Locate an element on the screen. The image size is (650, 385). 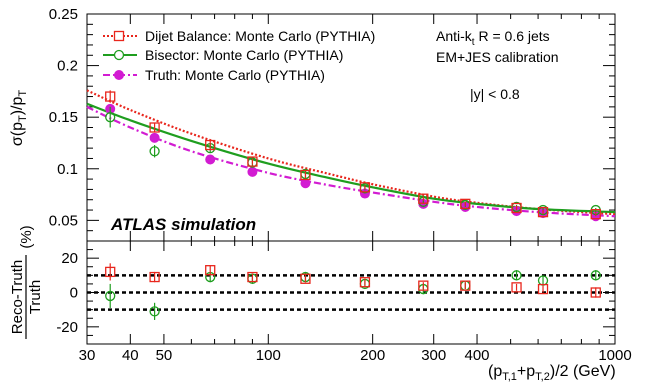
y-tick-label-top: 0.05 is located at coordinates (63, 220).